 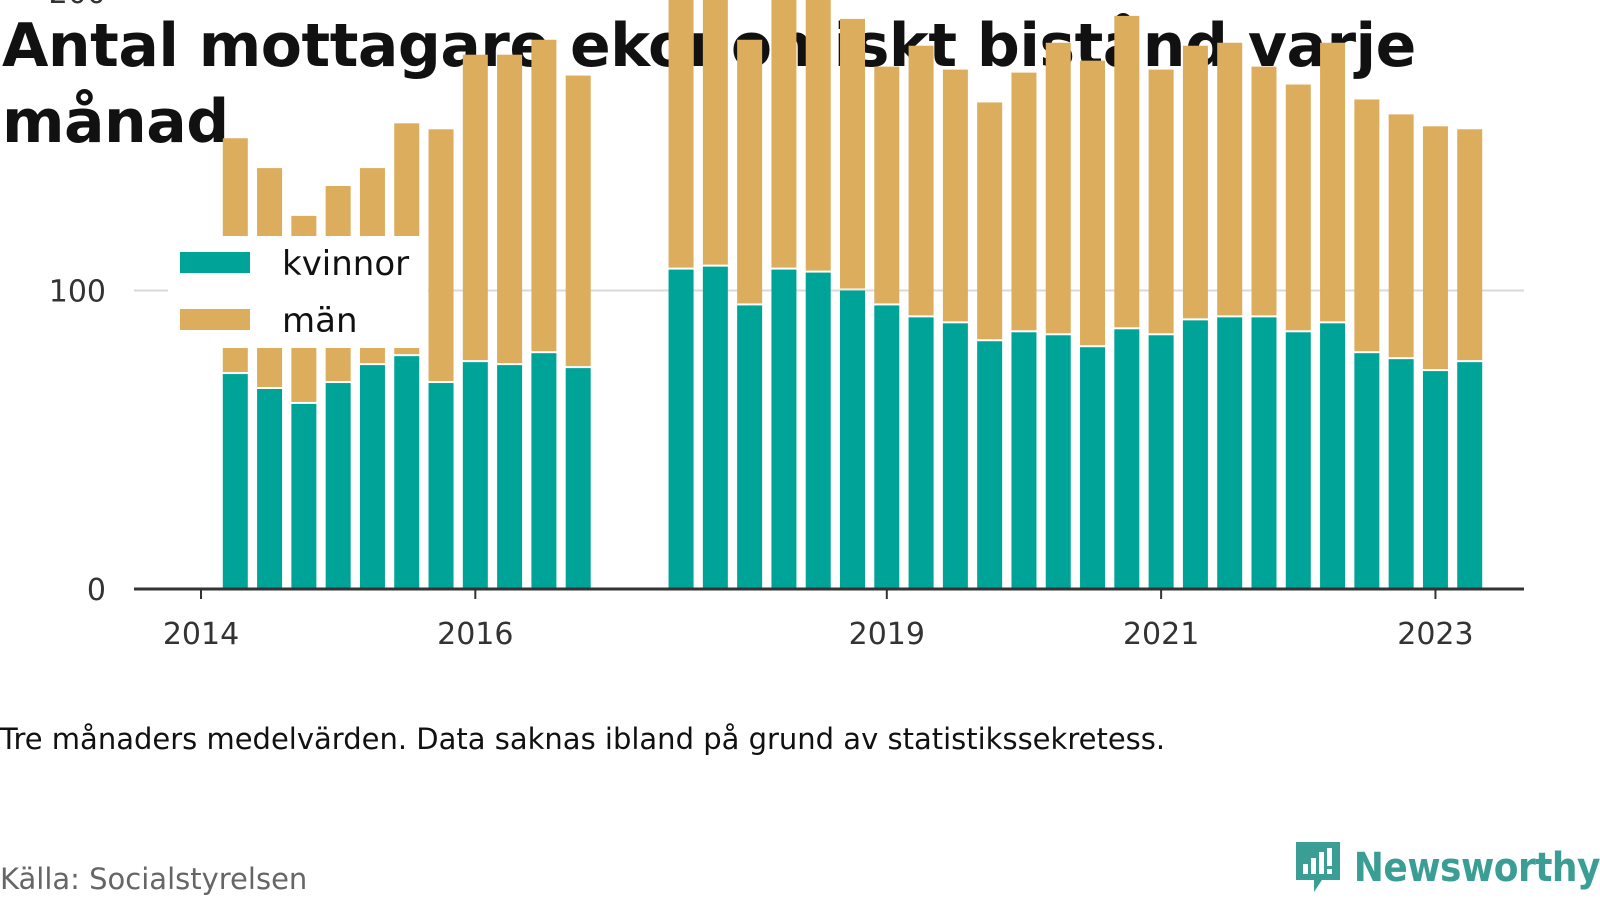 What do you see at coordinates (298, 292) in the screenshot?
I see `legend: kvinnor män` at bounding box center [298, 292].